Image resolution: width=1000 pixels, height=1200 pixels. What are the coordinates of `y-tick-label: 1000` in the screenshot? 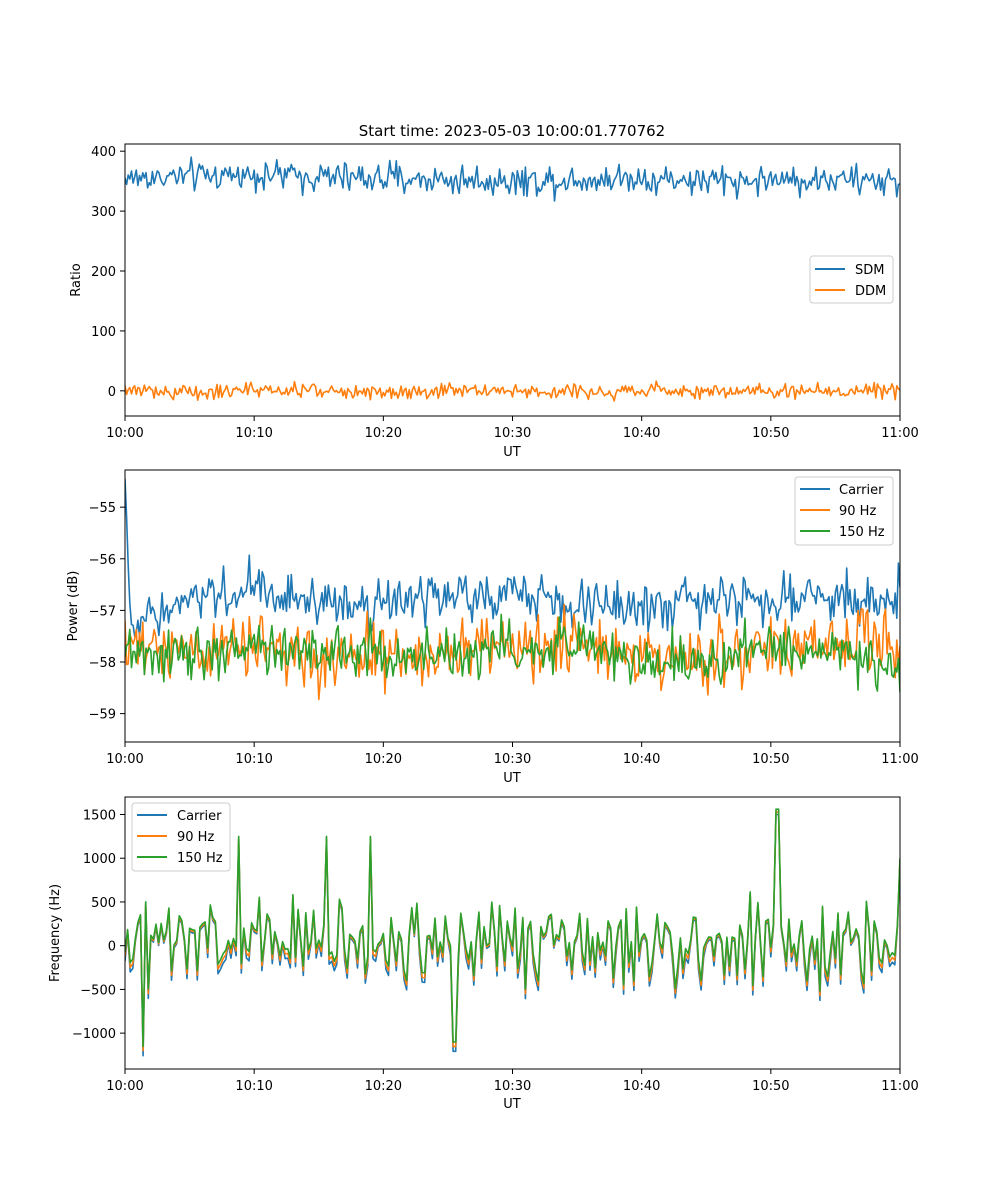 It's located at (99, 859).